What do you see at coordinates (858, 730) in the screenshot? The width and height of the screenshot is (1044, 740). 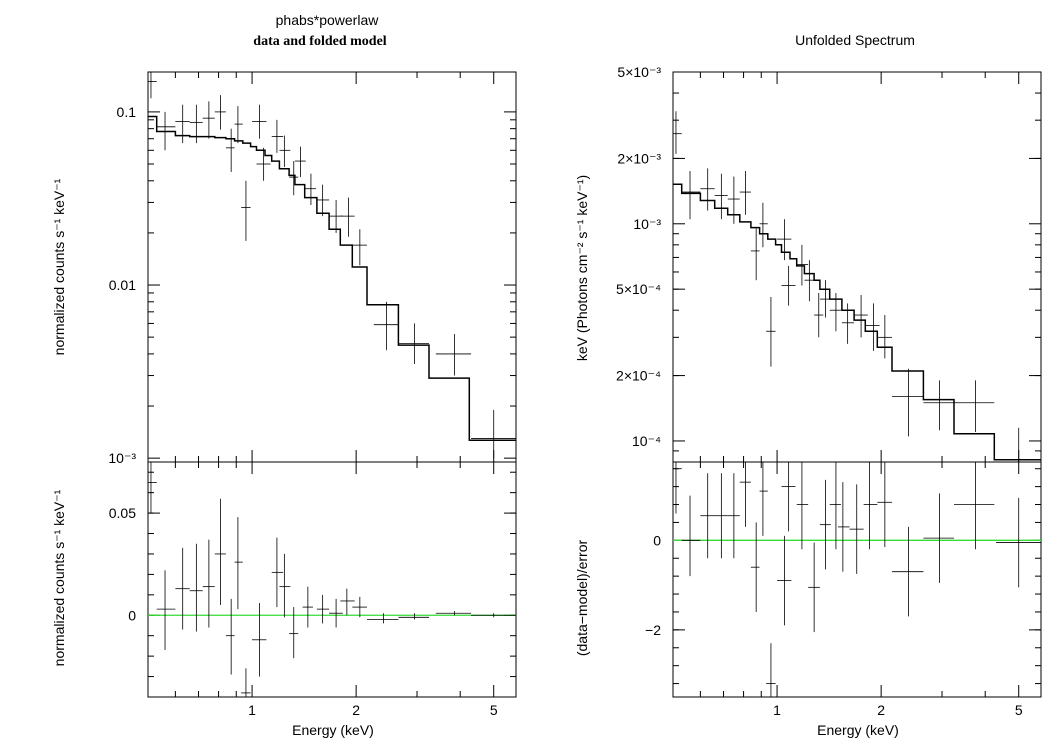 I see `right-xlabel: Energy (keV)` at bounding box center [858, 730].